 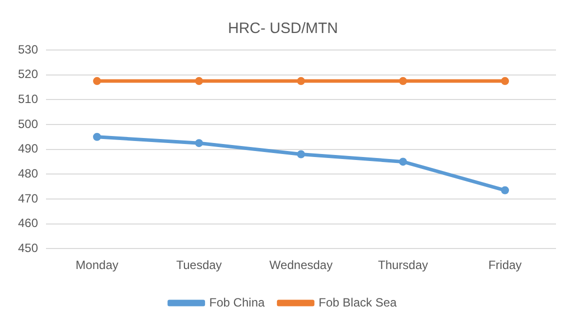 What do you see at coordinates (358, 302) in the screenshot?
I see `legend-label: Fob Black Sea` at bounding box center [358, 302].